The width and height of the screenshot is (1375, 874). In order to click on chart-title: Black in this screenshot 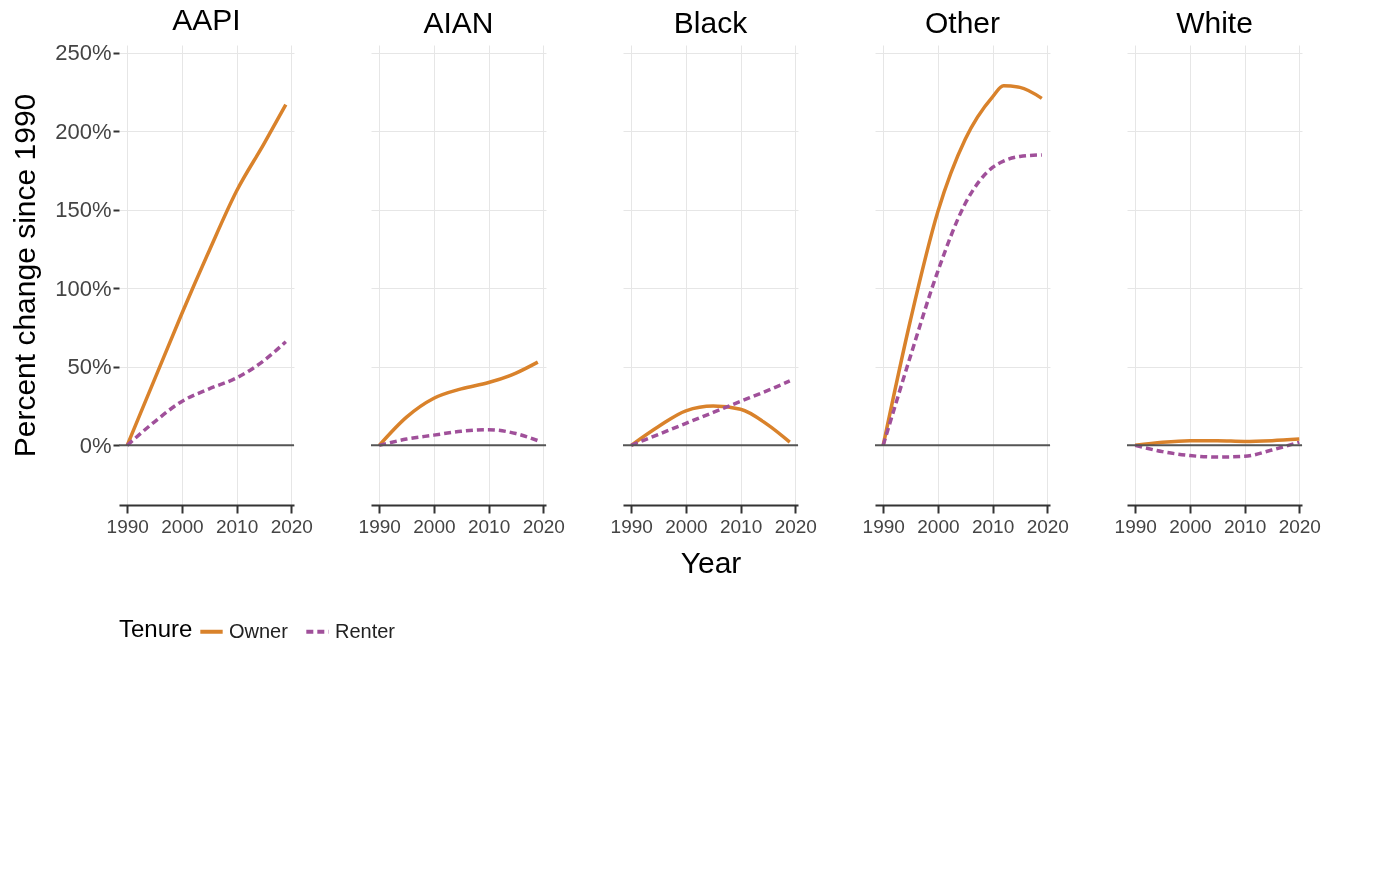, I will do `click(711, 22)`.